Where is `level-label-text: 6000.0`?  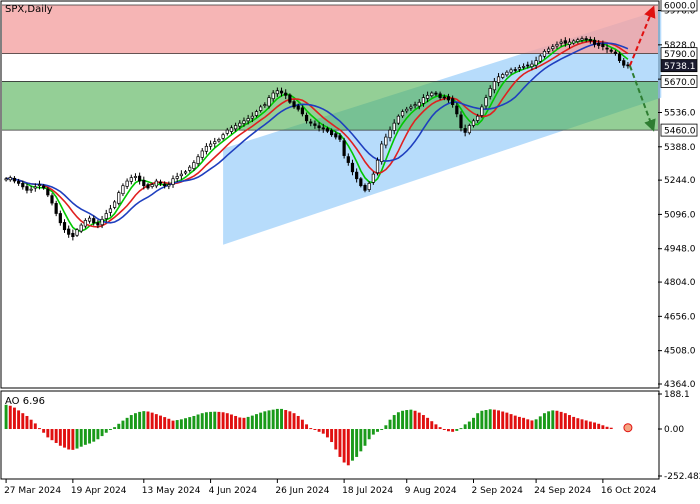 level-label-text: 6000.0 is located at coordinates (680, 7).